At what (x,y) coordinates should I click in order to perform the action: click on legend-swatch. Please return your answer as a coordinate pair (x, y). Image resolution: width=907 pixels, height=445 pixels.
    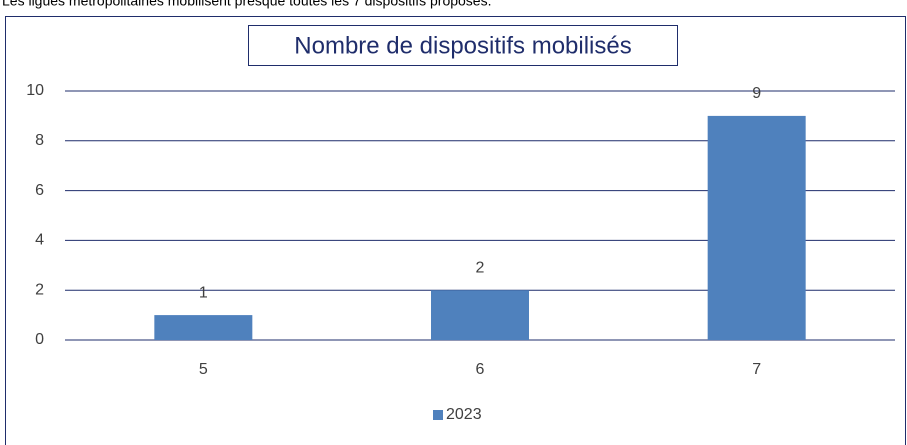
    Looking at the image, I should click on (438, 415).